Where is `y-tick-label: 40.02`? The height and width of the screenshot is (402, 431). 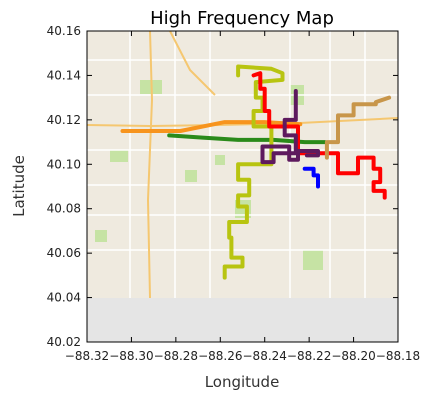
y-tick-label: 40.02 is located at coordinates (64, 342).